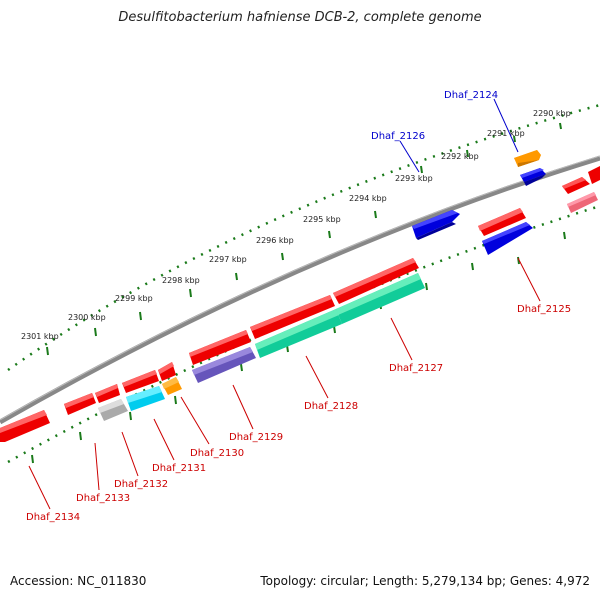 The height and width of the screenshot is (600, 600). What do you see at coordinates (217, 453) in the screenshot?
I see `gene-label-dhaf-2130: Dhaf_2130` at bounding box center [217, 453].